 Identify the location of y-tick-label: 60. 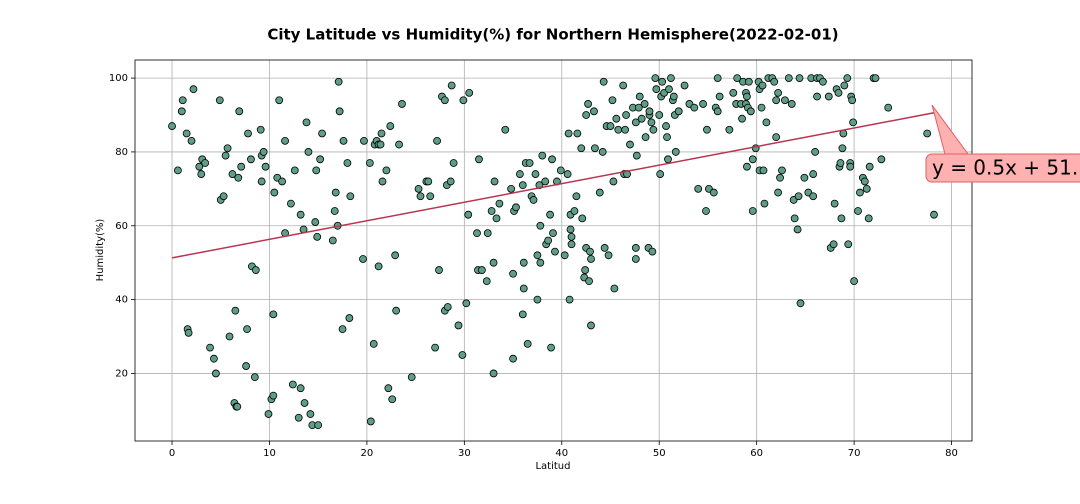
(121, 226).